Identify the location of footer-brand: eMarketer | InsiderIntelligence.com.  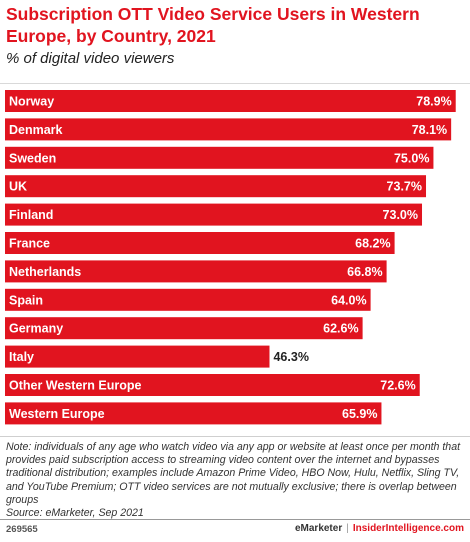
(379, 528).